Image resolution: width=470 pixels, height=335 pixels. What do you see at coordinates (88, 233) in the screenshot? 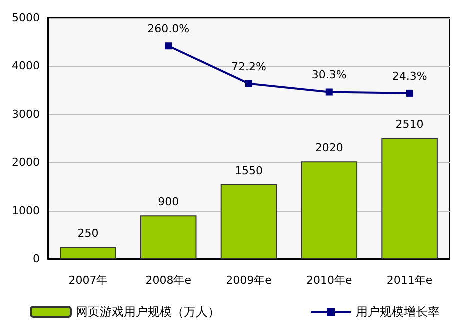
I see `data-label: 250` at bounding box center [88, 233].